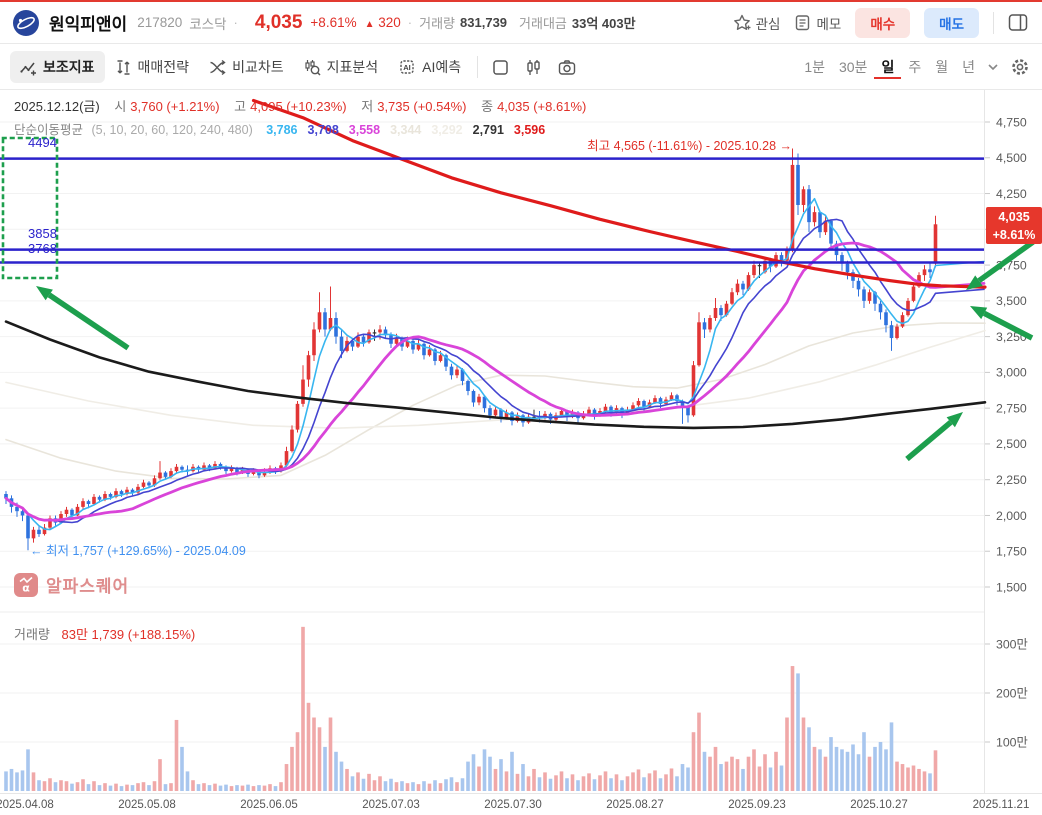 The width and height of the screenshot is (1042, 815). What do you see at coordinates (88, 586) in the screenshot?
I see `watermark-text: 알파스퀘어` at bounding box center [88, 586].